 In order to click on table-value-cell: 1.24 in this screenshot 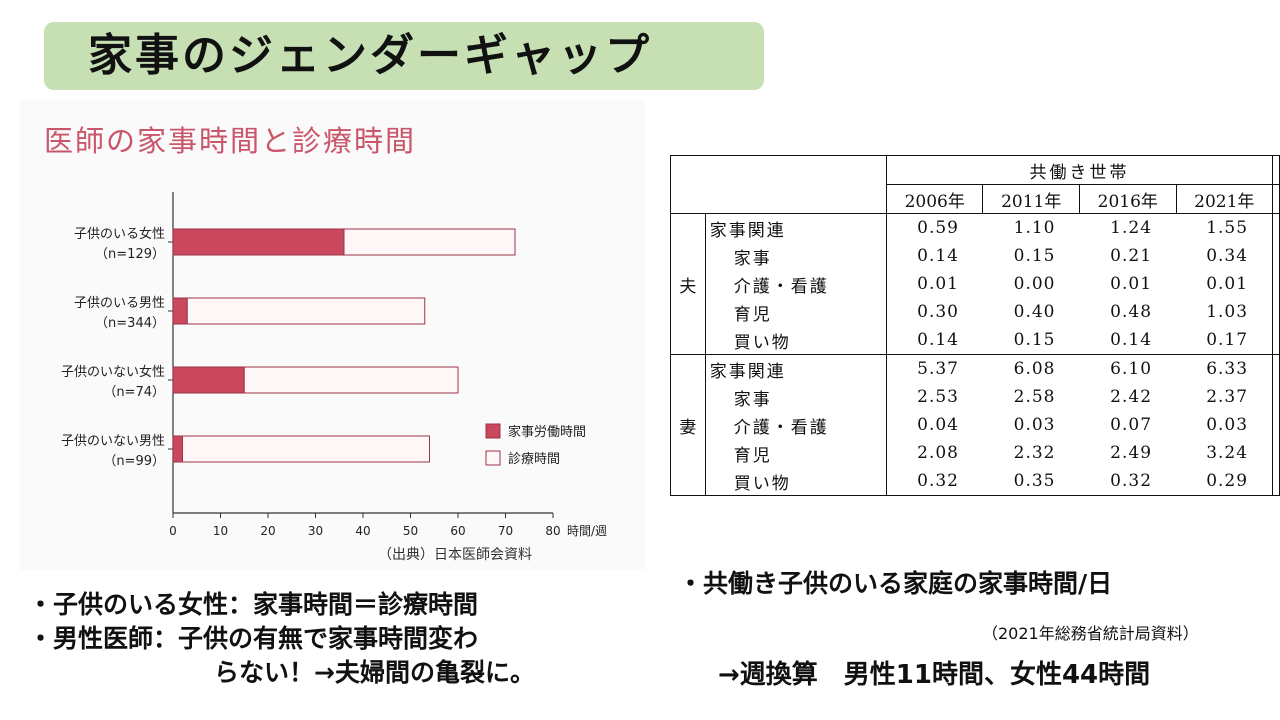, I will do `click(1128, 227)`.